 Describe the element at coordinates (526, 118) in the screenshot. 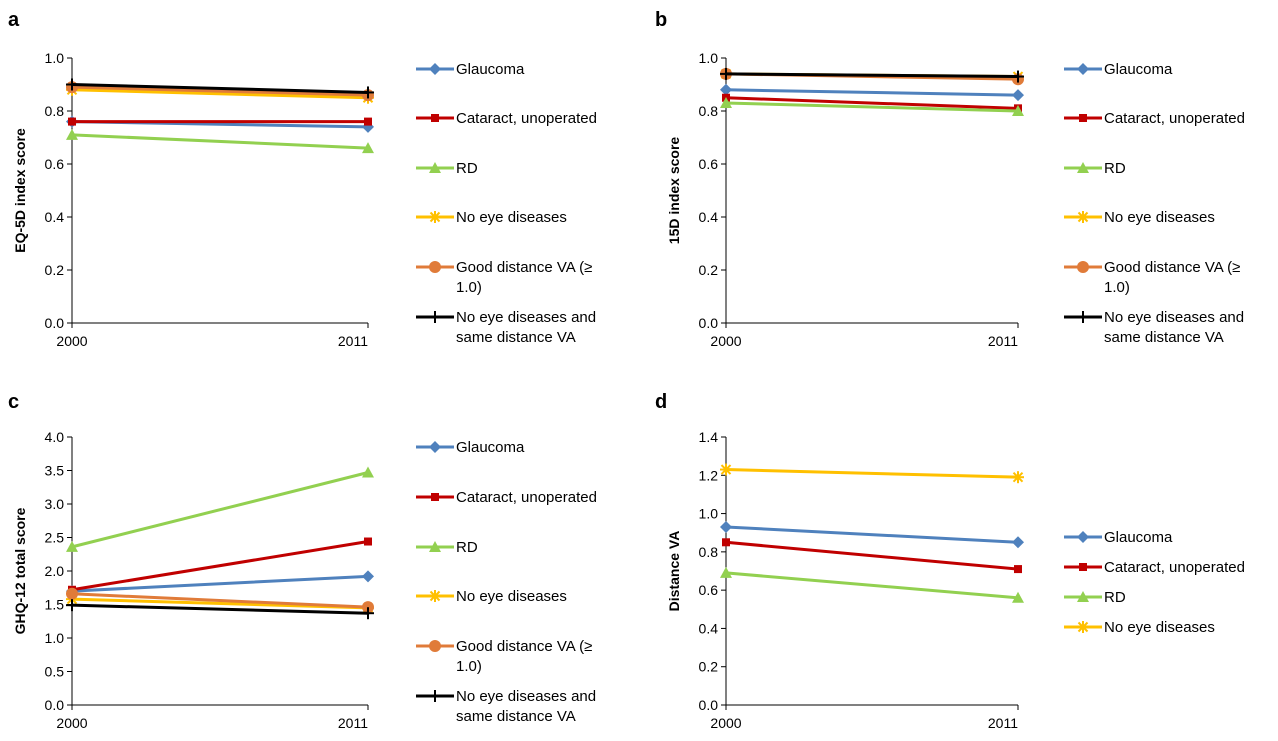

I see `legend-label: Cataract, unoperated` at that location.